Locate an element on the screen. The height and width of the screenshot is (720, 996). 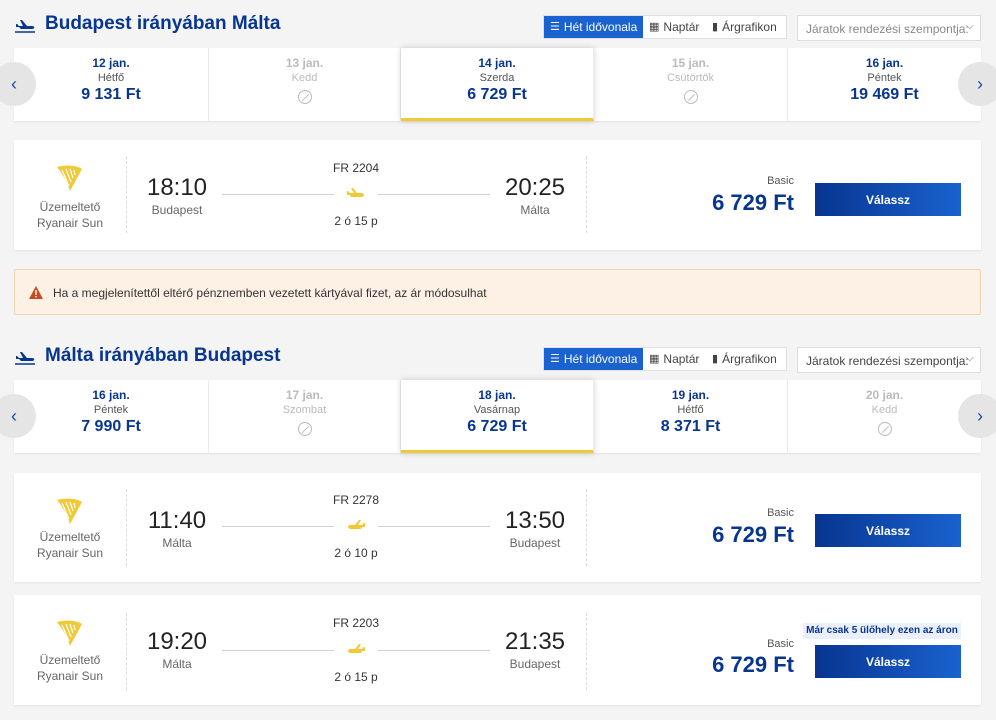
date-price: 8 371 Ft is located at coordinates (690, 426).